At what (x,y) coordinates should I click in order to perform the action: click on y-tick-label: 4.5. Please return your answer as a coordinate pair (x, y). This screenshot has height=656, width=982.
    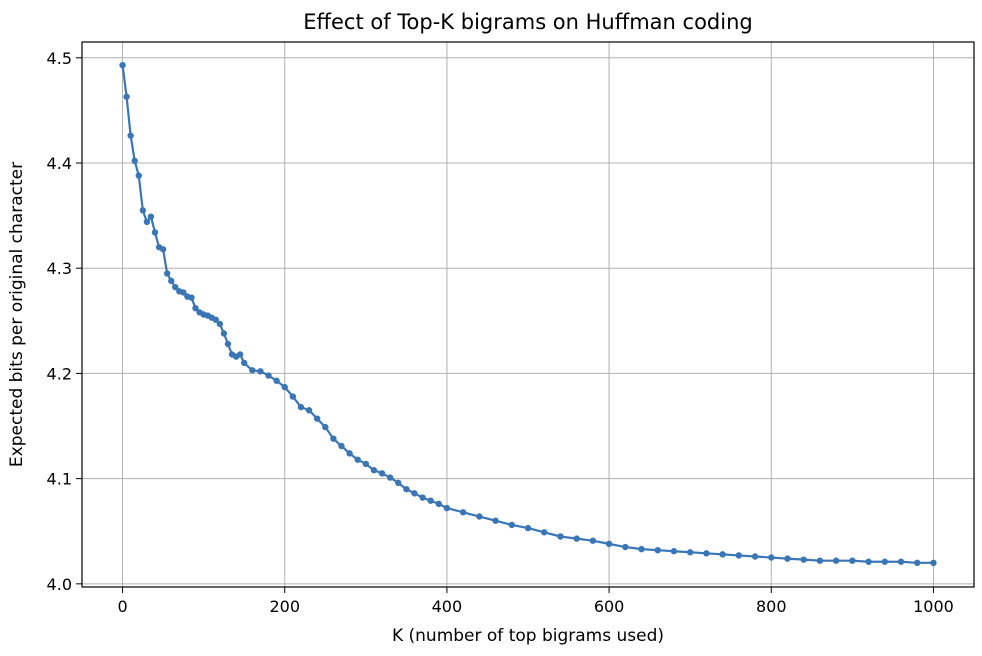
    Looking at the image, I should click on (59, 58).